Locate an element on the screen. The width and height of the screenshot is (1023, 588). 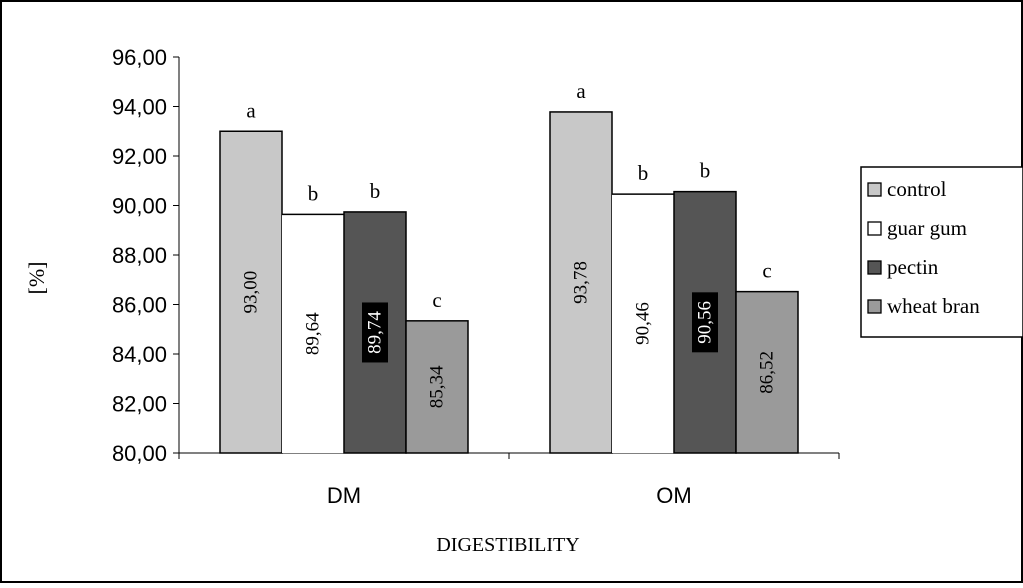
y-tick-label: 84,00 is located at coordinates (139, 354).